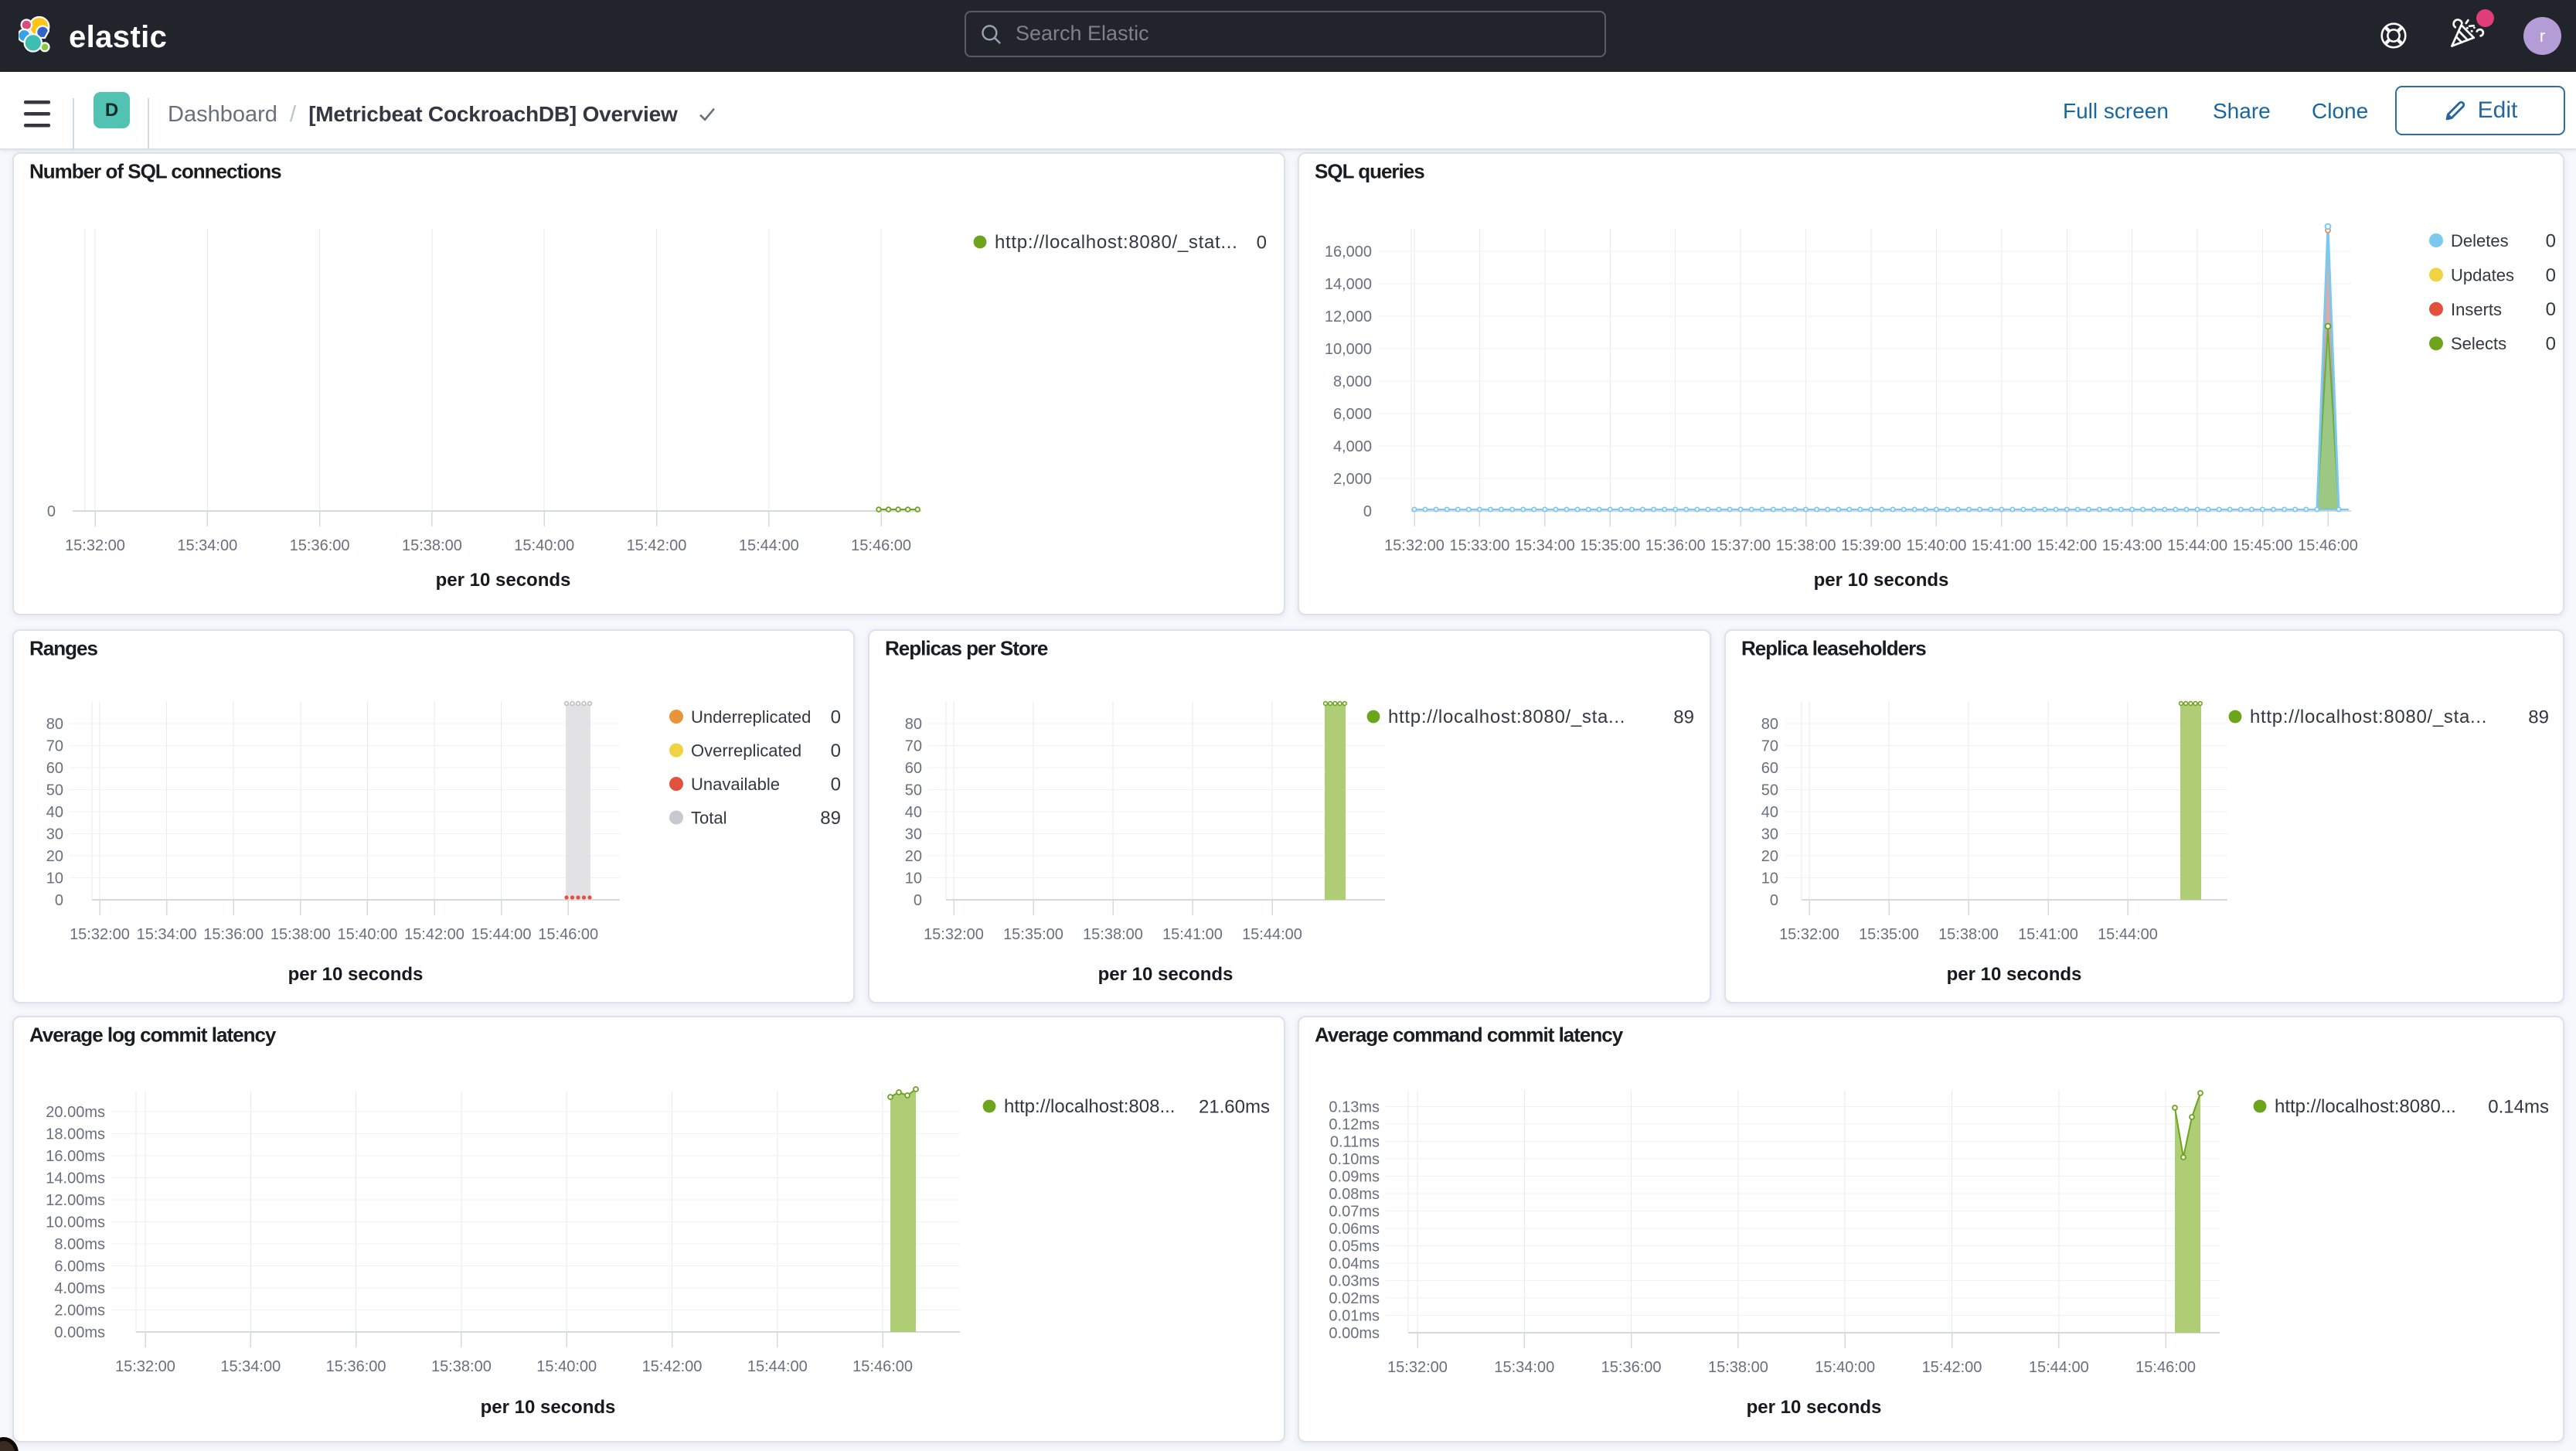  I want to click on svg-text: 0.08ms, so click(1354, 1194).